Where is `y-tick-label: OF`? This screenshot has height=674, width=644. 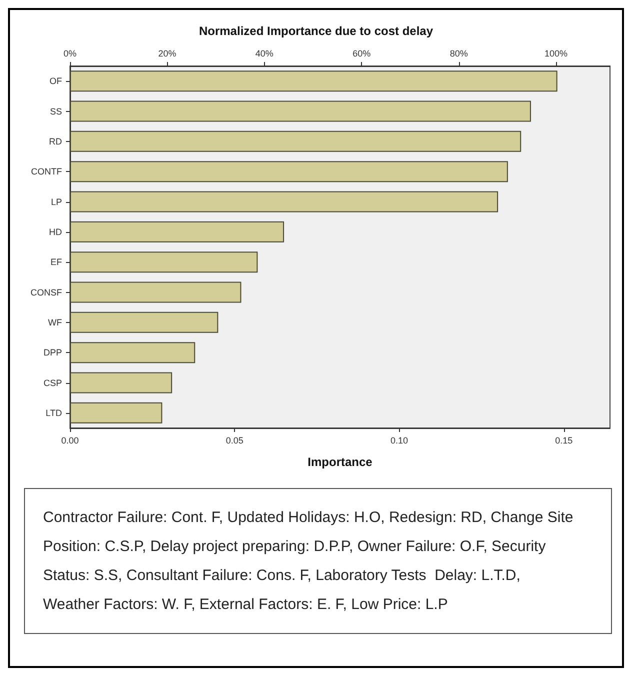 y-tick-label: OF is located at coordinates (56, 81).